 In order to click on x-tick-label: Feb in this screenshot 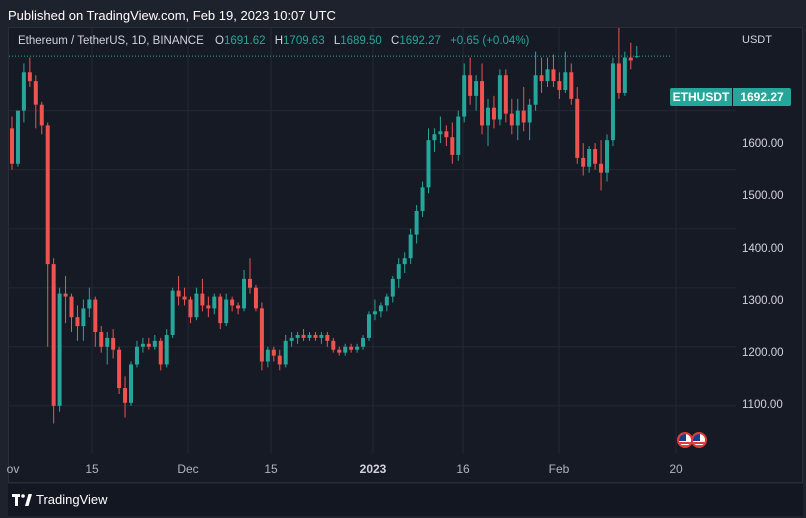, I will do `click(559, 469)`.